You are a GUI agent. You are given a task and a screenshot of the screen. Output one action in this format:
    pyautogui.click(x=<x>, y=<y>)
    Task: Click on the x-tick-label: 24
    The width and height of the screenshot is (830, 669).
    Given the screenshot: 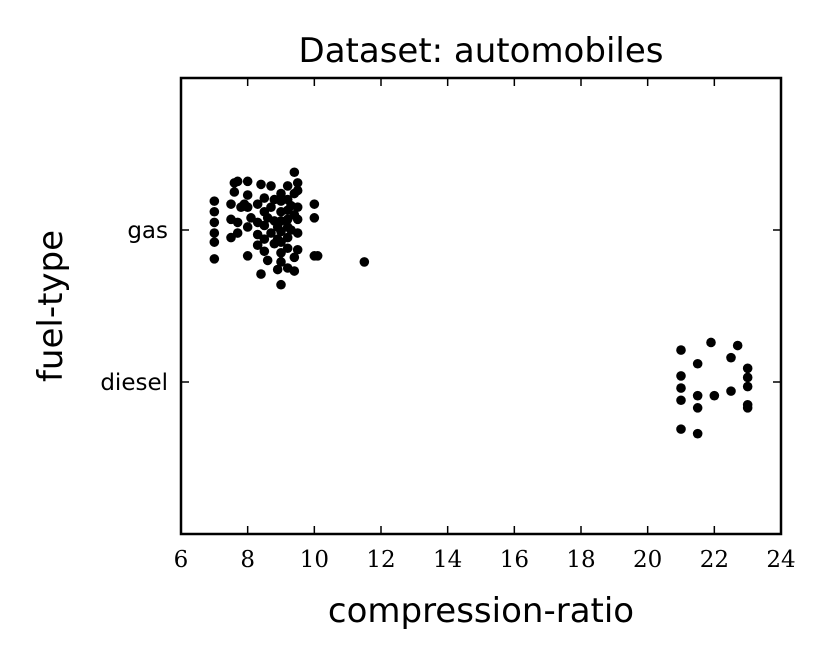 What is the action you would take?
    pyautogui.click(x=780, y=560)
    